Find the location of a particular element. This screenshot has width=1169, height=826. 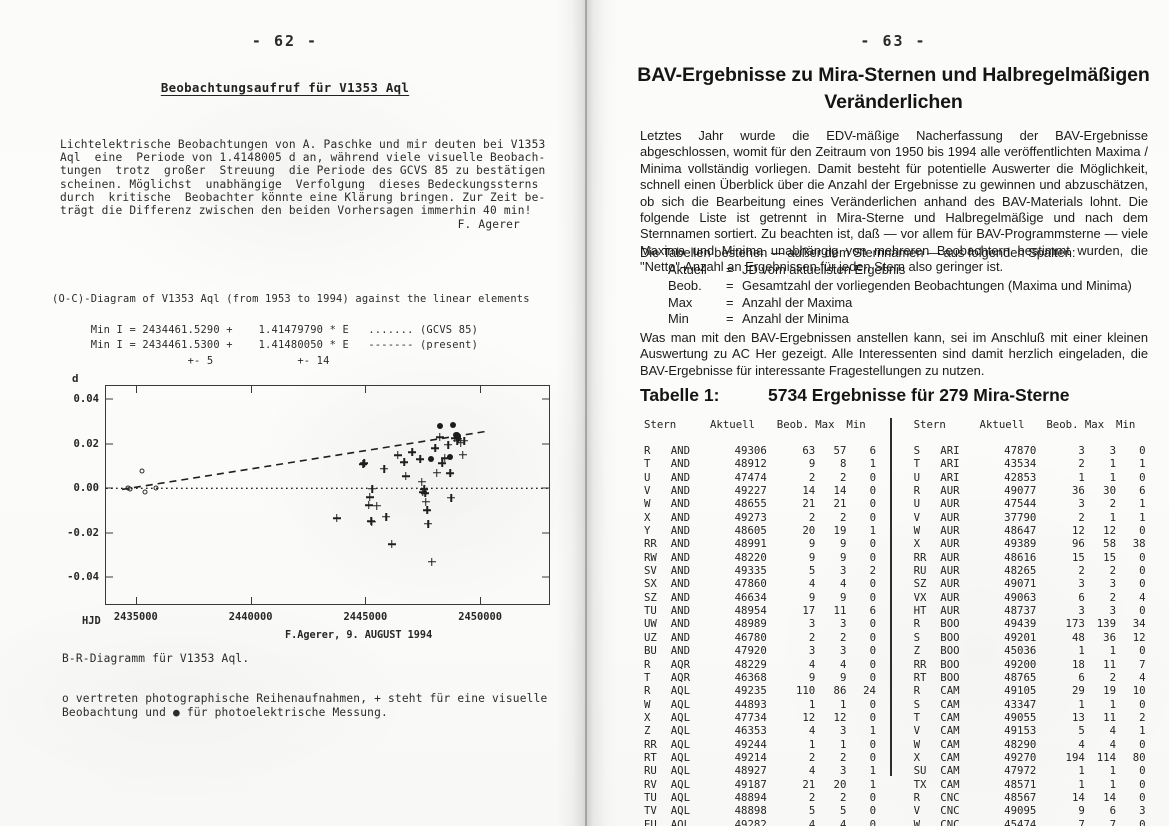

cell-constellation: AQL is located at coordinates (680, 704).